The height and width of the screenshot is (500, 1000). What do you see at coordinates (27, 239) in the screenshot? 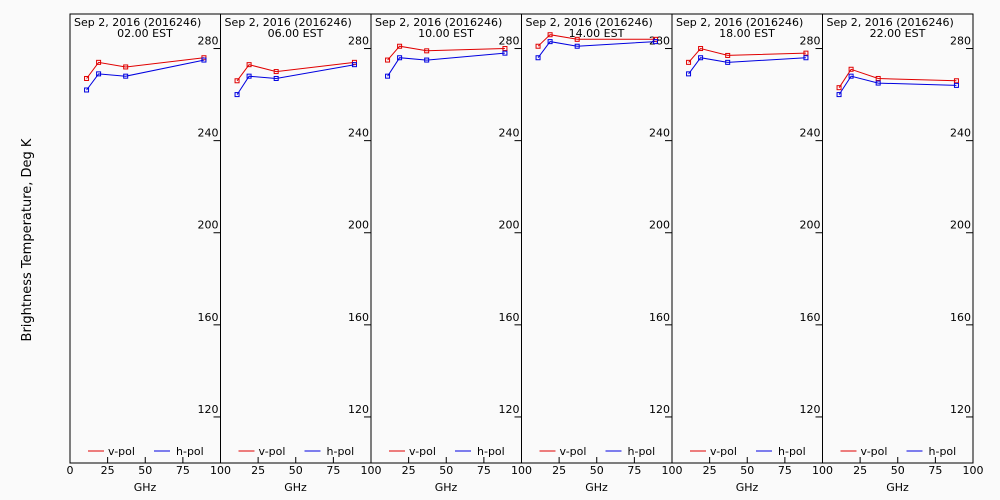
I see `y-axis-label: Brightness Temperature, Deg K` at bounding box center [27, 239].